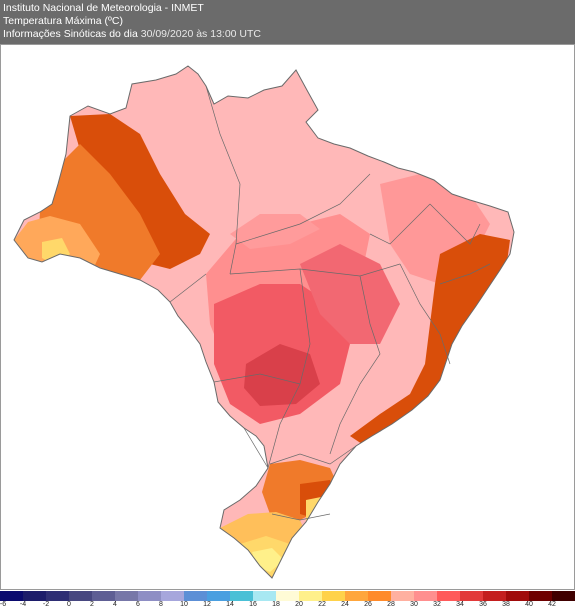  What do you see at coordinates (350, 294) in the screenshot?
I see `field-34-northeast` at bounding box center [350, 294].